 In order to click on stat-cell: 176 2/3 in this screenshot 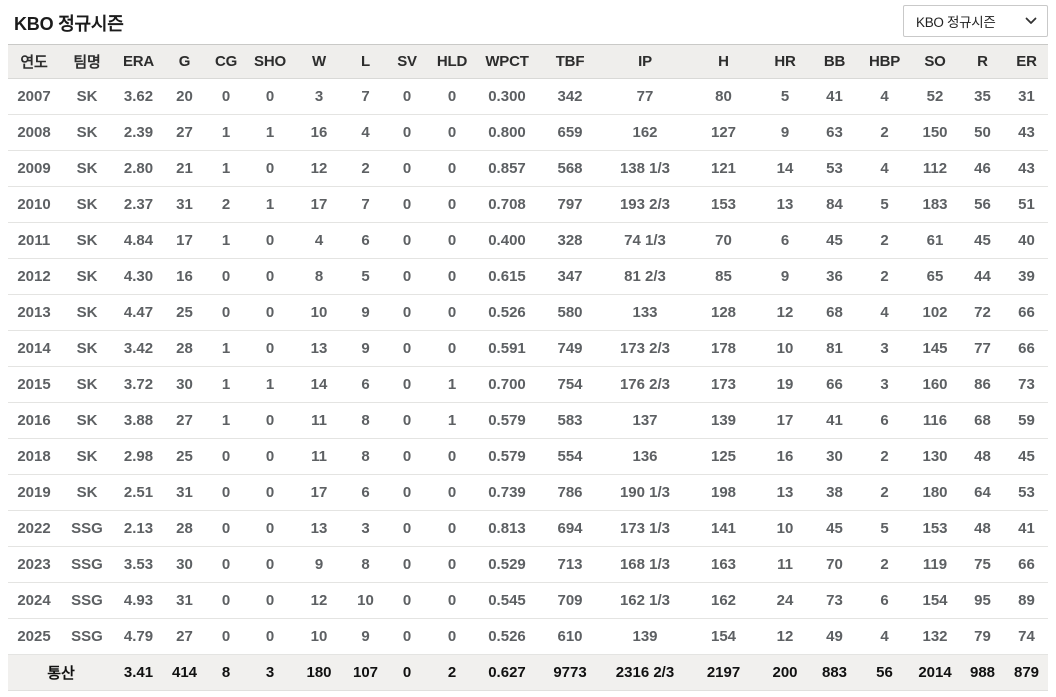, I will do `click(645, 384)`.